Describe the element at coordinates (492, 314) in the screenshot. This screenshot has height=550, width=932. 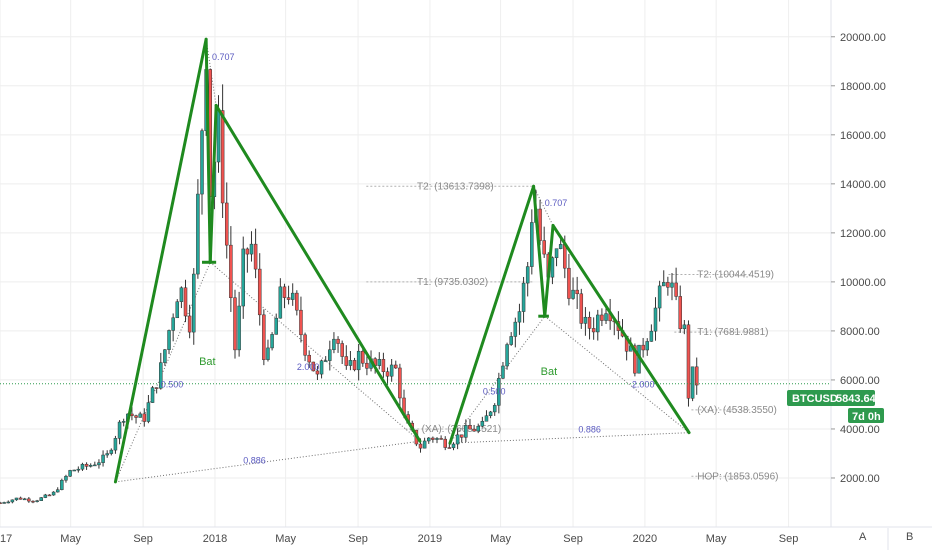
I see `bat-2-xa` at that location.